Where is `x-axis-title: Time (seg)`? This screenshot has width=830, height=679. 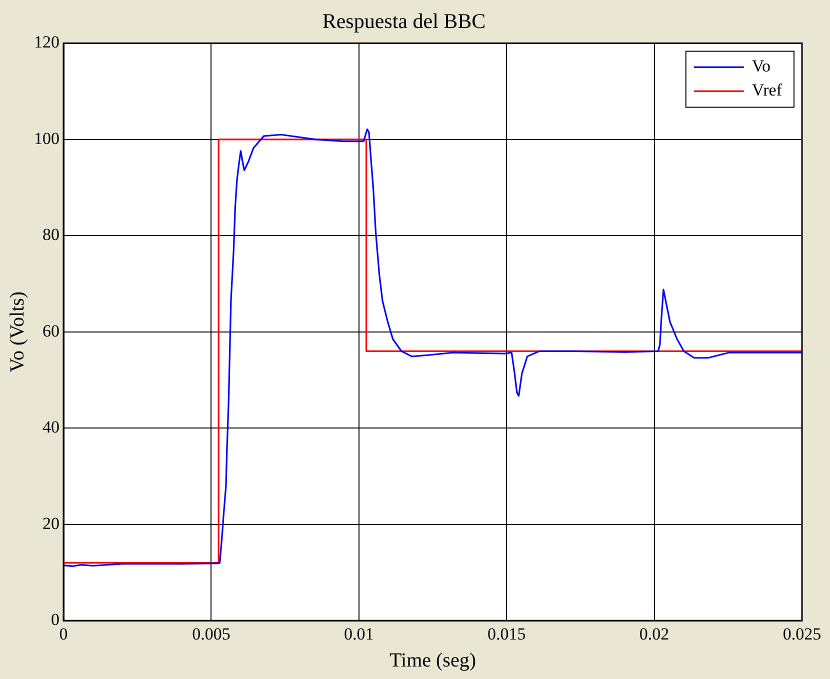
x-axis-title: Time (seg) is located at coordinates (433, 660).